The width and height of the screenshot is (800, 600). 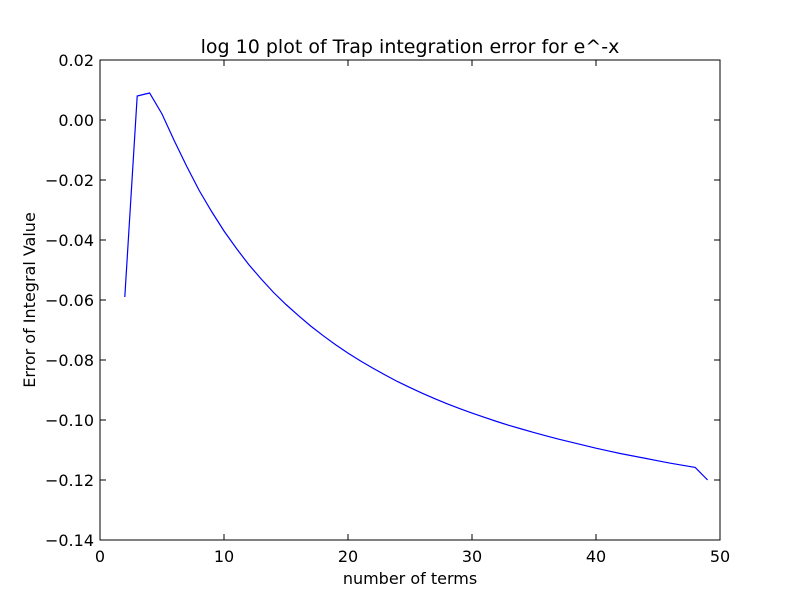 What do you see at coordinates (76, 60) in the screenshot?
I see `y-tick-label: 0.02` at bounding box center [76, 60].